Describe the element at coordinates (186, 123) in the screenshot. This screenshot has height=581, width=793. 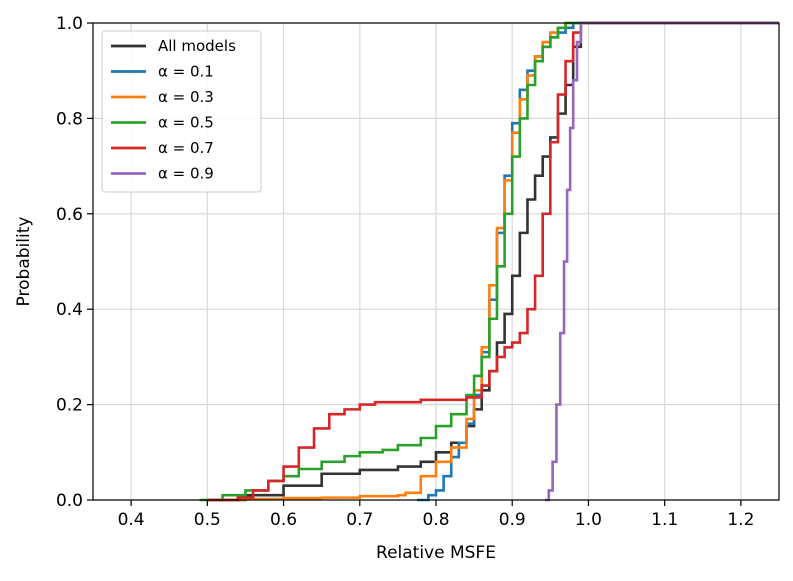
I see `legend-label: α = 0.5` at that location.